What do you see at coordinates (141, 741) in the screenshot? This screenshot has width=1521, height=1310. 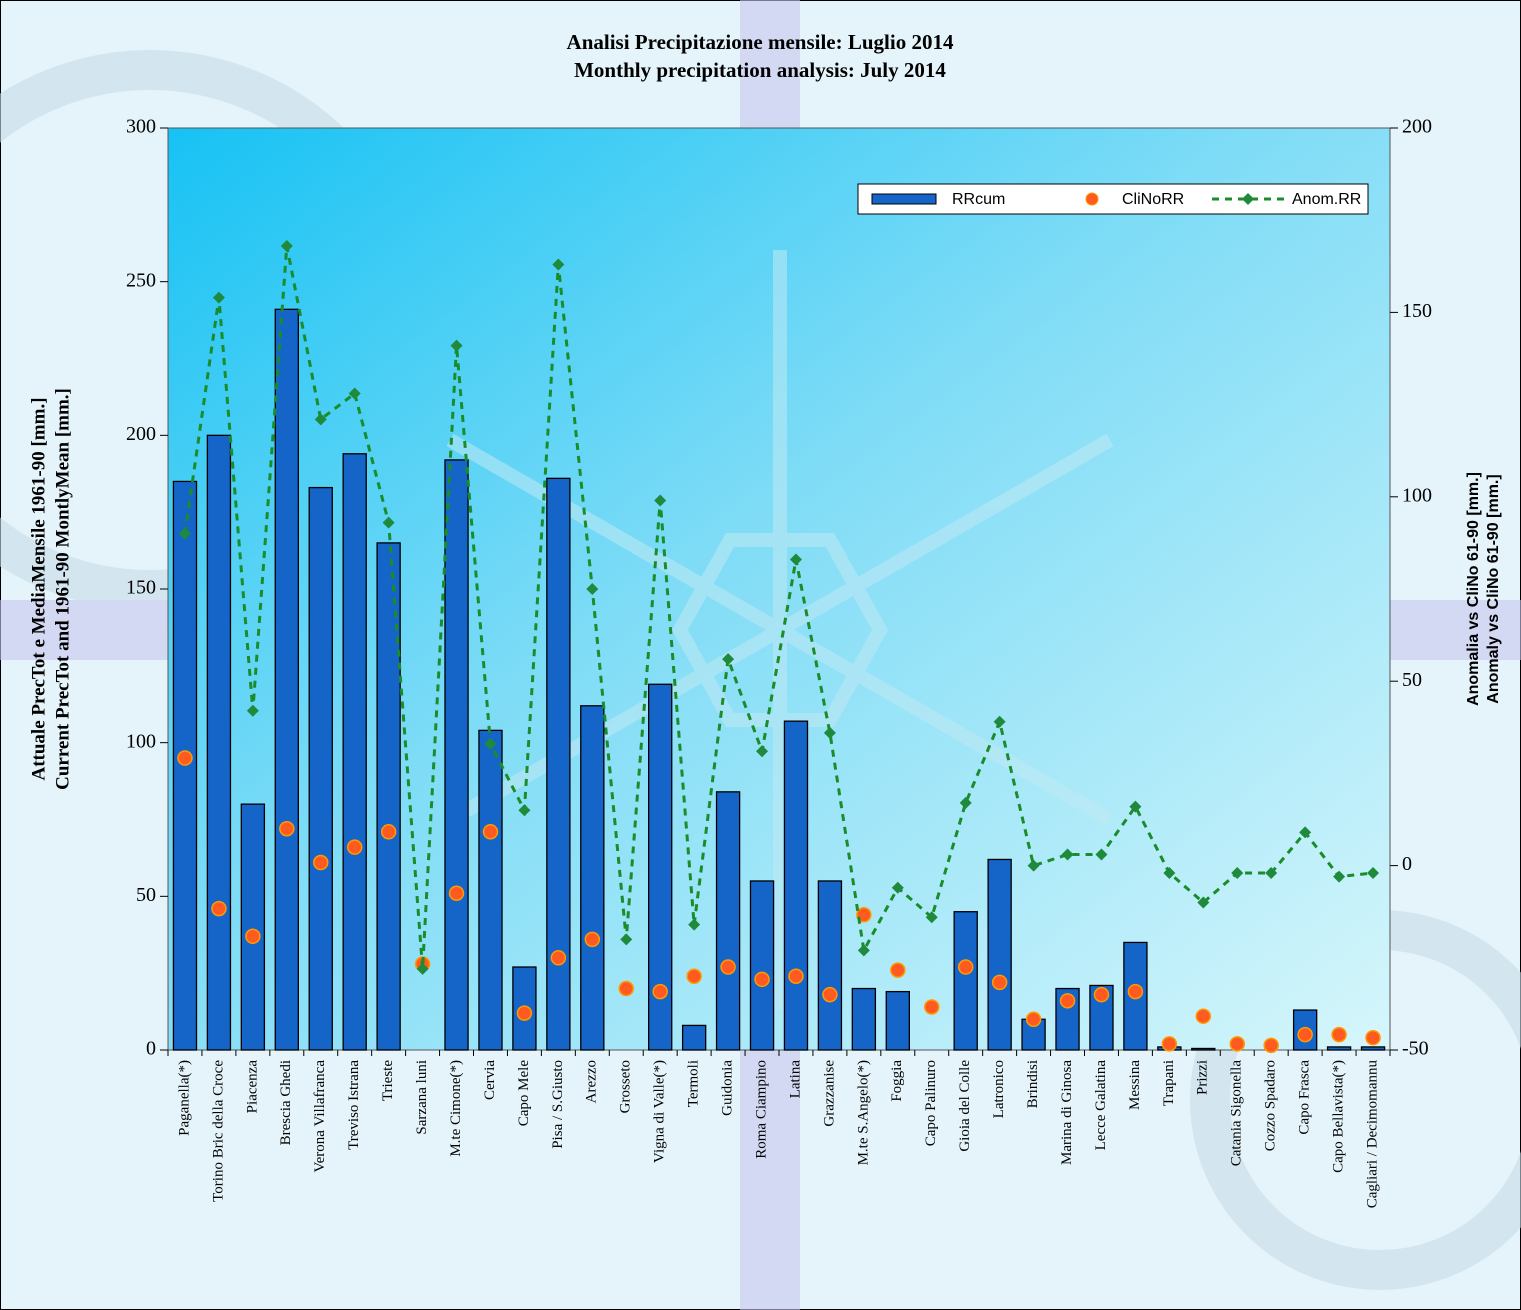 I see `y-tick-label: 100` at bounding box center [141, 741].